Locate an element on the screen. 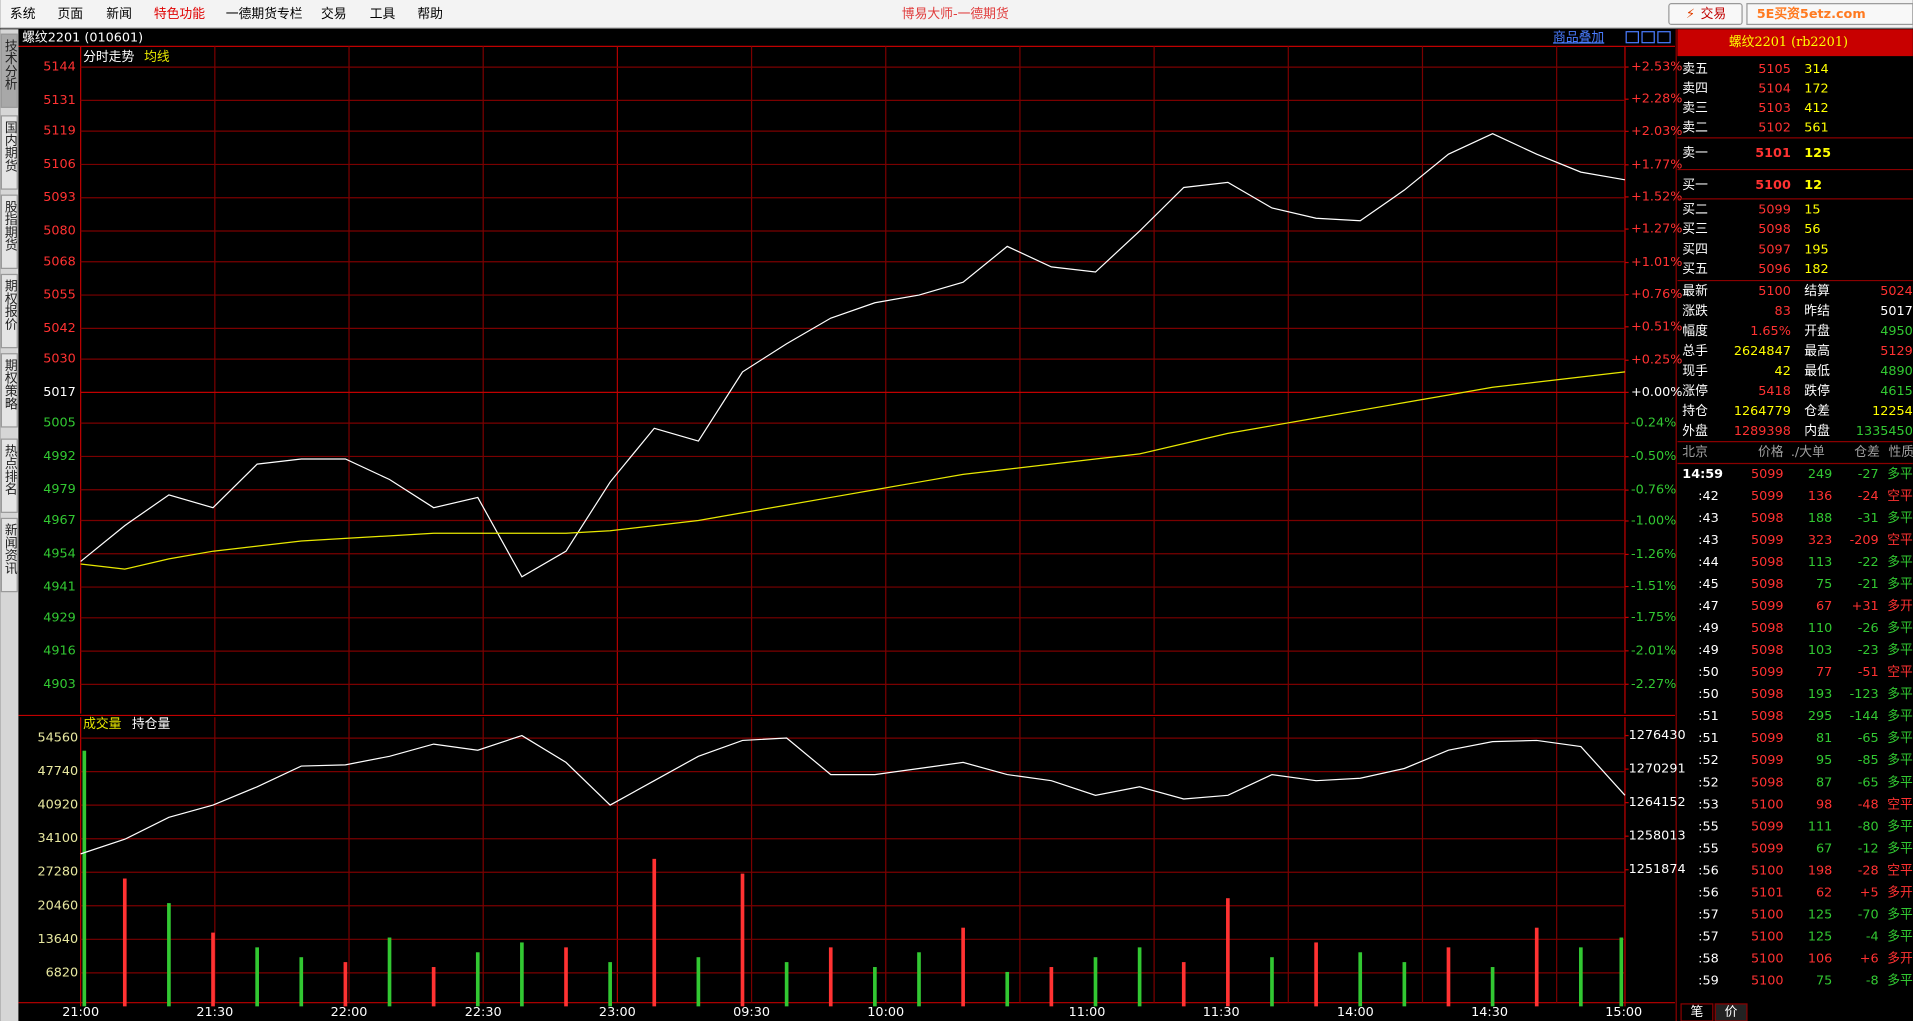 The image size is (1913, 1021). book-label: 买一 is located at coordinates (1695, 185).